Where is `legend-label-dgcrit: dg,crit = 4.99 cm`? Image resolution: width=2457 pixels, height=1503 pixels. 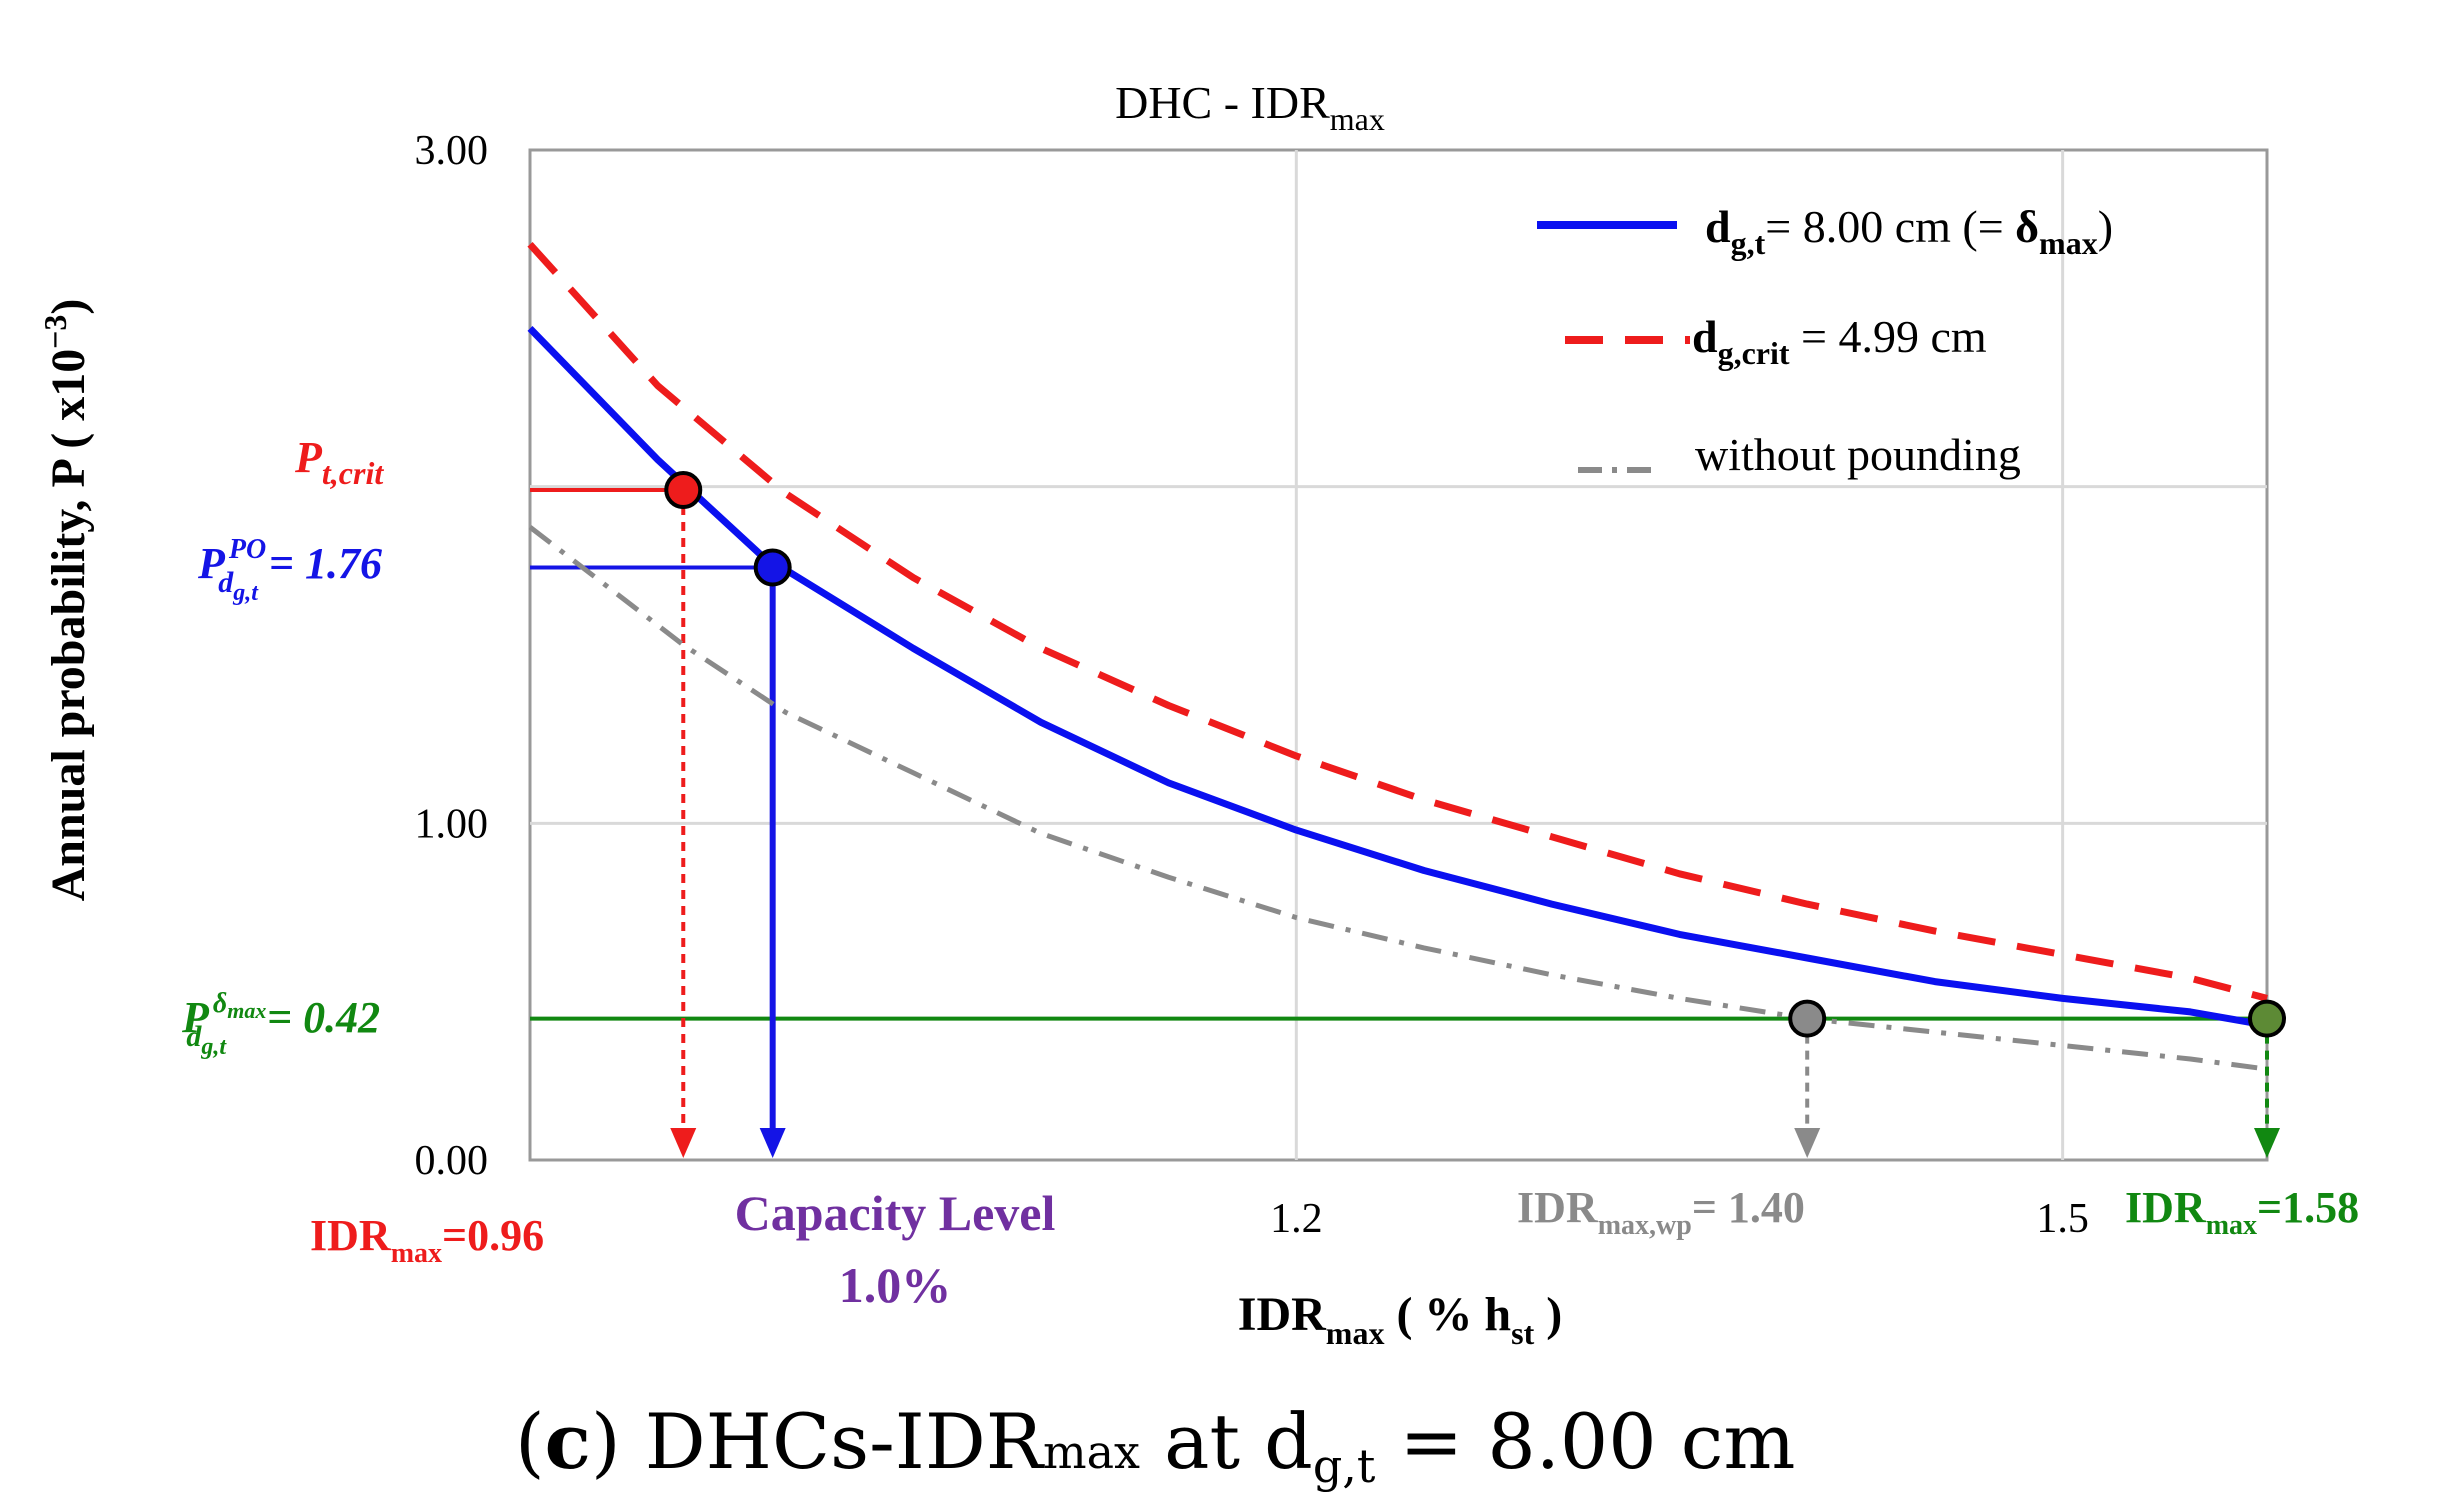 legend-label-dgcrit: dg,crit = 4.99 cm is located at coordinates (1839, 341).